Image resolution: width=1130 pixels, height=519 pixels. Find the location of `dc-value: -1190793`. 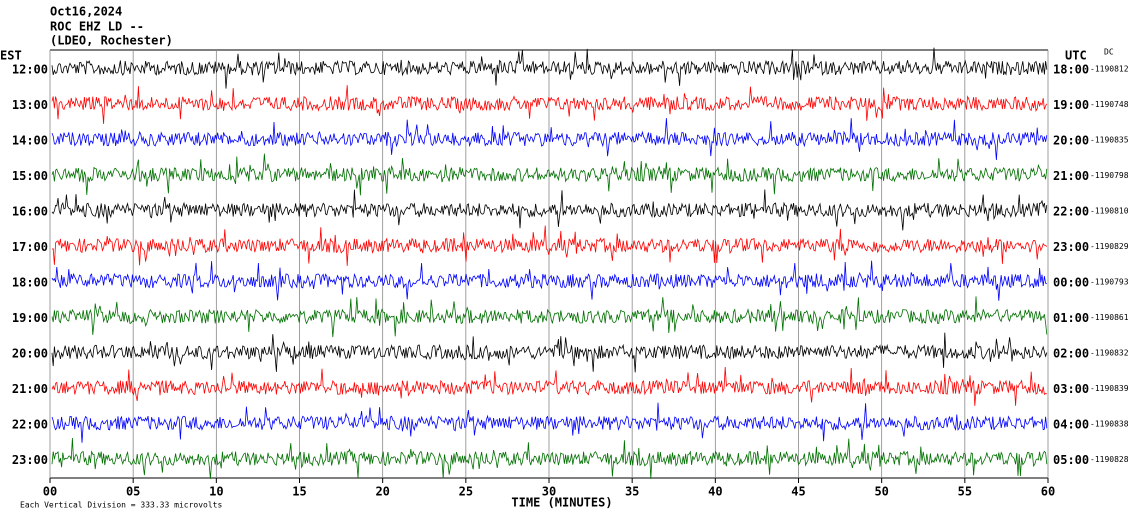

dc-value: -1190793 is located at coordinates (1109, 282).